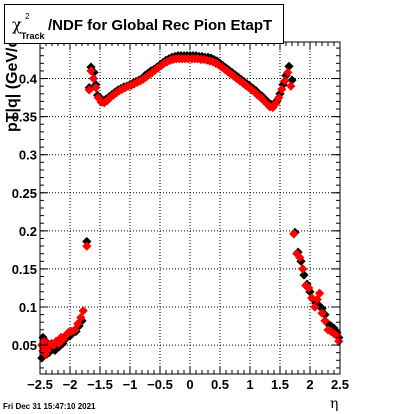 Image resolution: width=400 pixels, height=414 pixels. What do you see at coordinates (100, 384) in the screenshot?
I see `x-tick-label: −1.5` at bounding box center [100, 384].